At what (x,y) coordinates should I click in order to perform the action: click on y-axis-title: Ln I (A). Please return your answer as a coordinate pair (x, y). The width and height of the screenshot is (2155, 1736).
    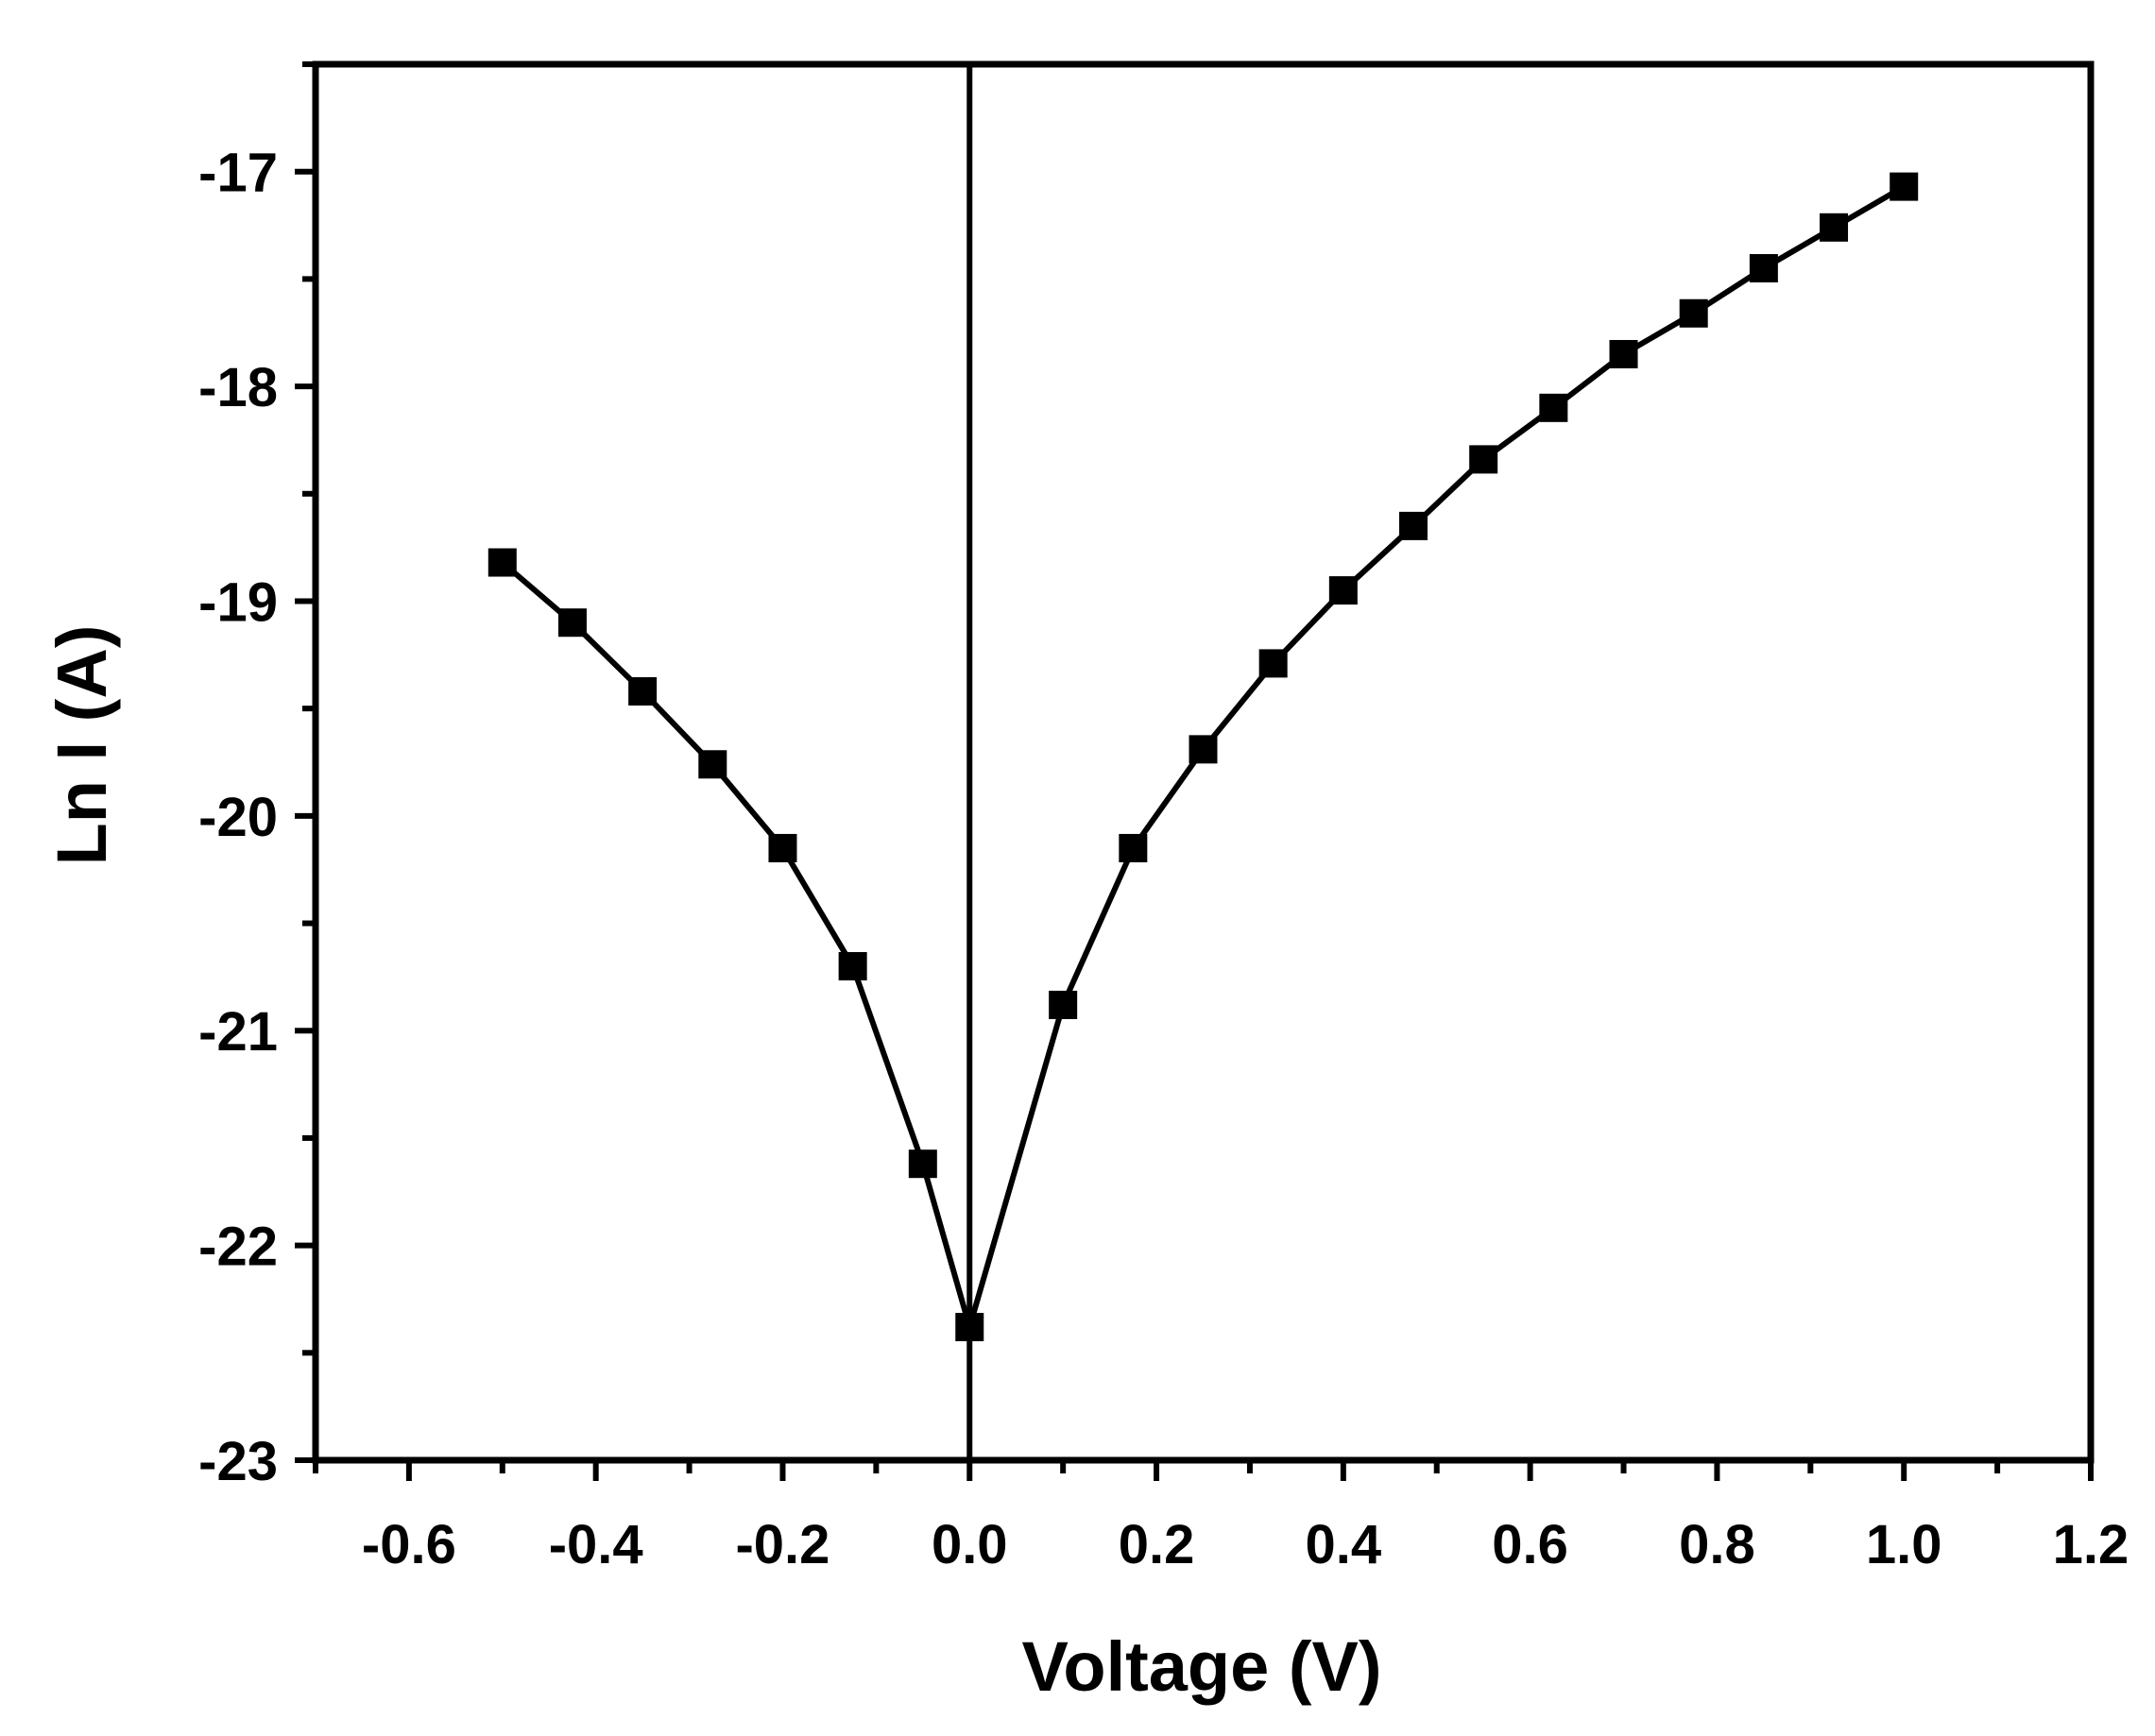
    Looking at the image, I should click on (82, 745).